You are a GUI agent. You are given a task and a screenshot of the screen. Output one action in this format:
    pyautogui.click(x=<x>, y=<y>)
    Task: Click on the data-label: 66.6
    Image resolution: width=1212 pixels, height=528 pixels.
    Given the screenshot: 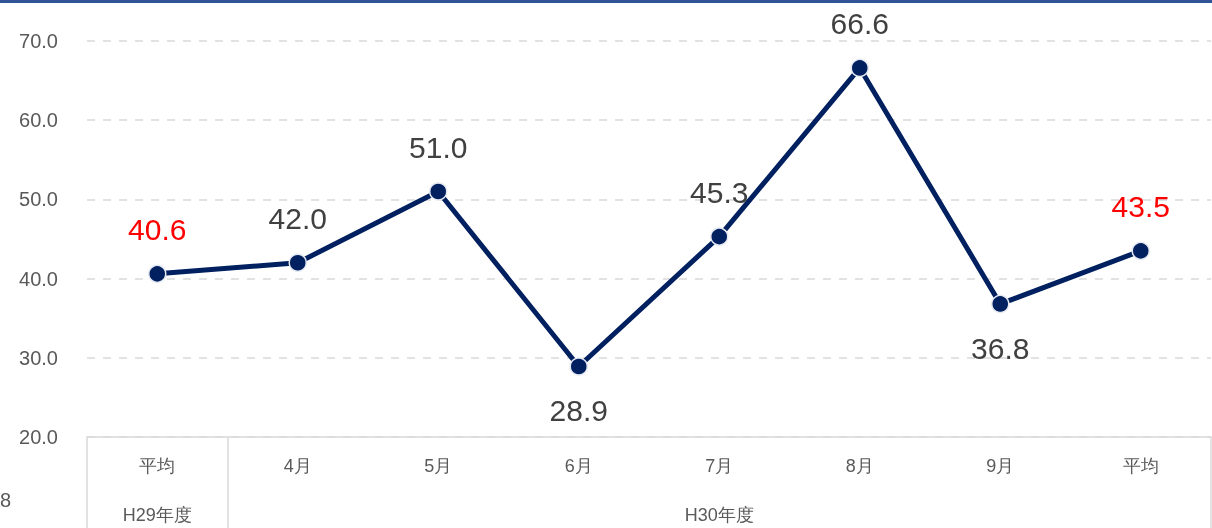 What is the action you would take?
    pyautogui.click(x=859, y=24)
    